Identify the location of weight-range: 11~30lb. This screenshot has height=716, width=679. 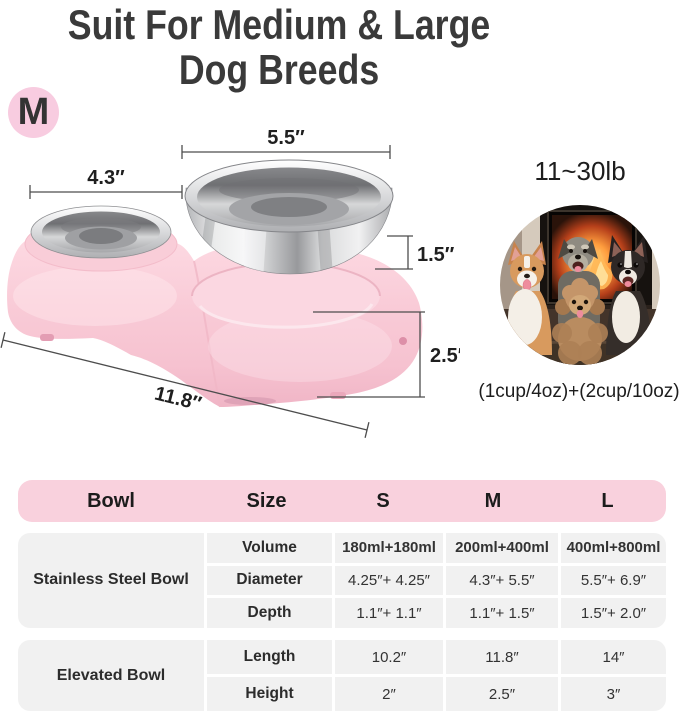
(580, 171).